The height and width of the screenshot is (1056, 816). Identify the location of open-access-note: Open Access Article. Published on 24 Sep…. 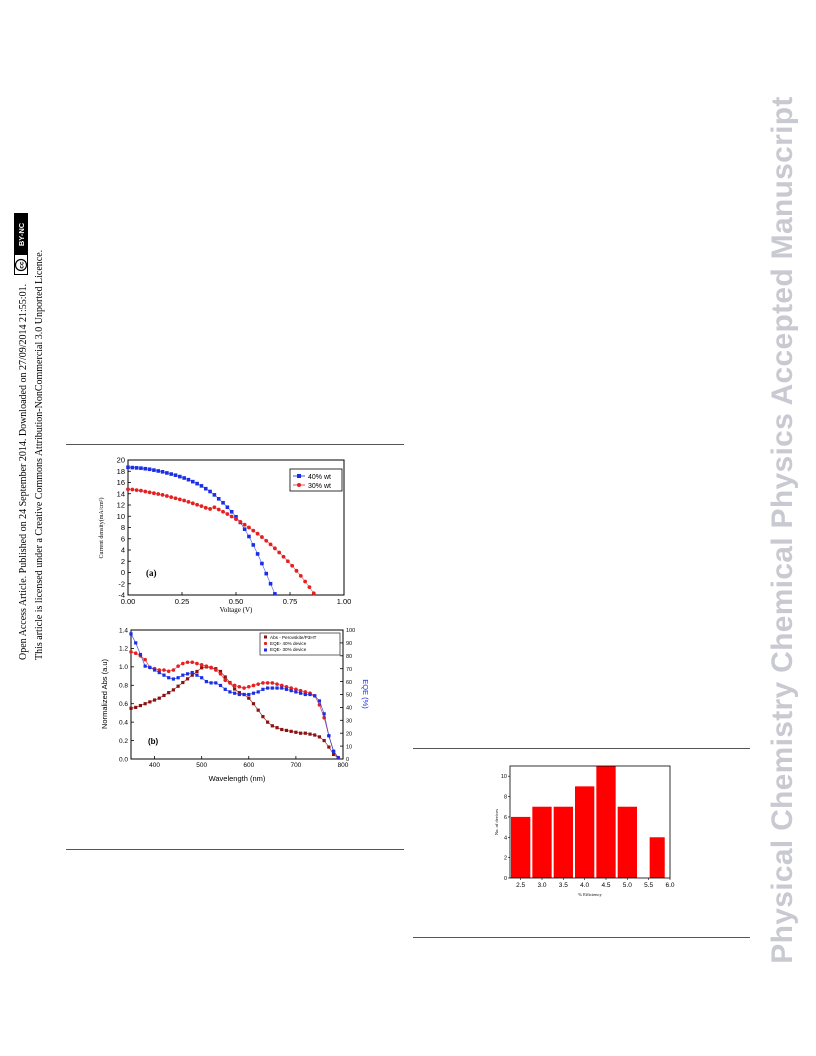
(32, 400).